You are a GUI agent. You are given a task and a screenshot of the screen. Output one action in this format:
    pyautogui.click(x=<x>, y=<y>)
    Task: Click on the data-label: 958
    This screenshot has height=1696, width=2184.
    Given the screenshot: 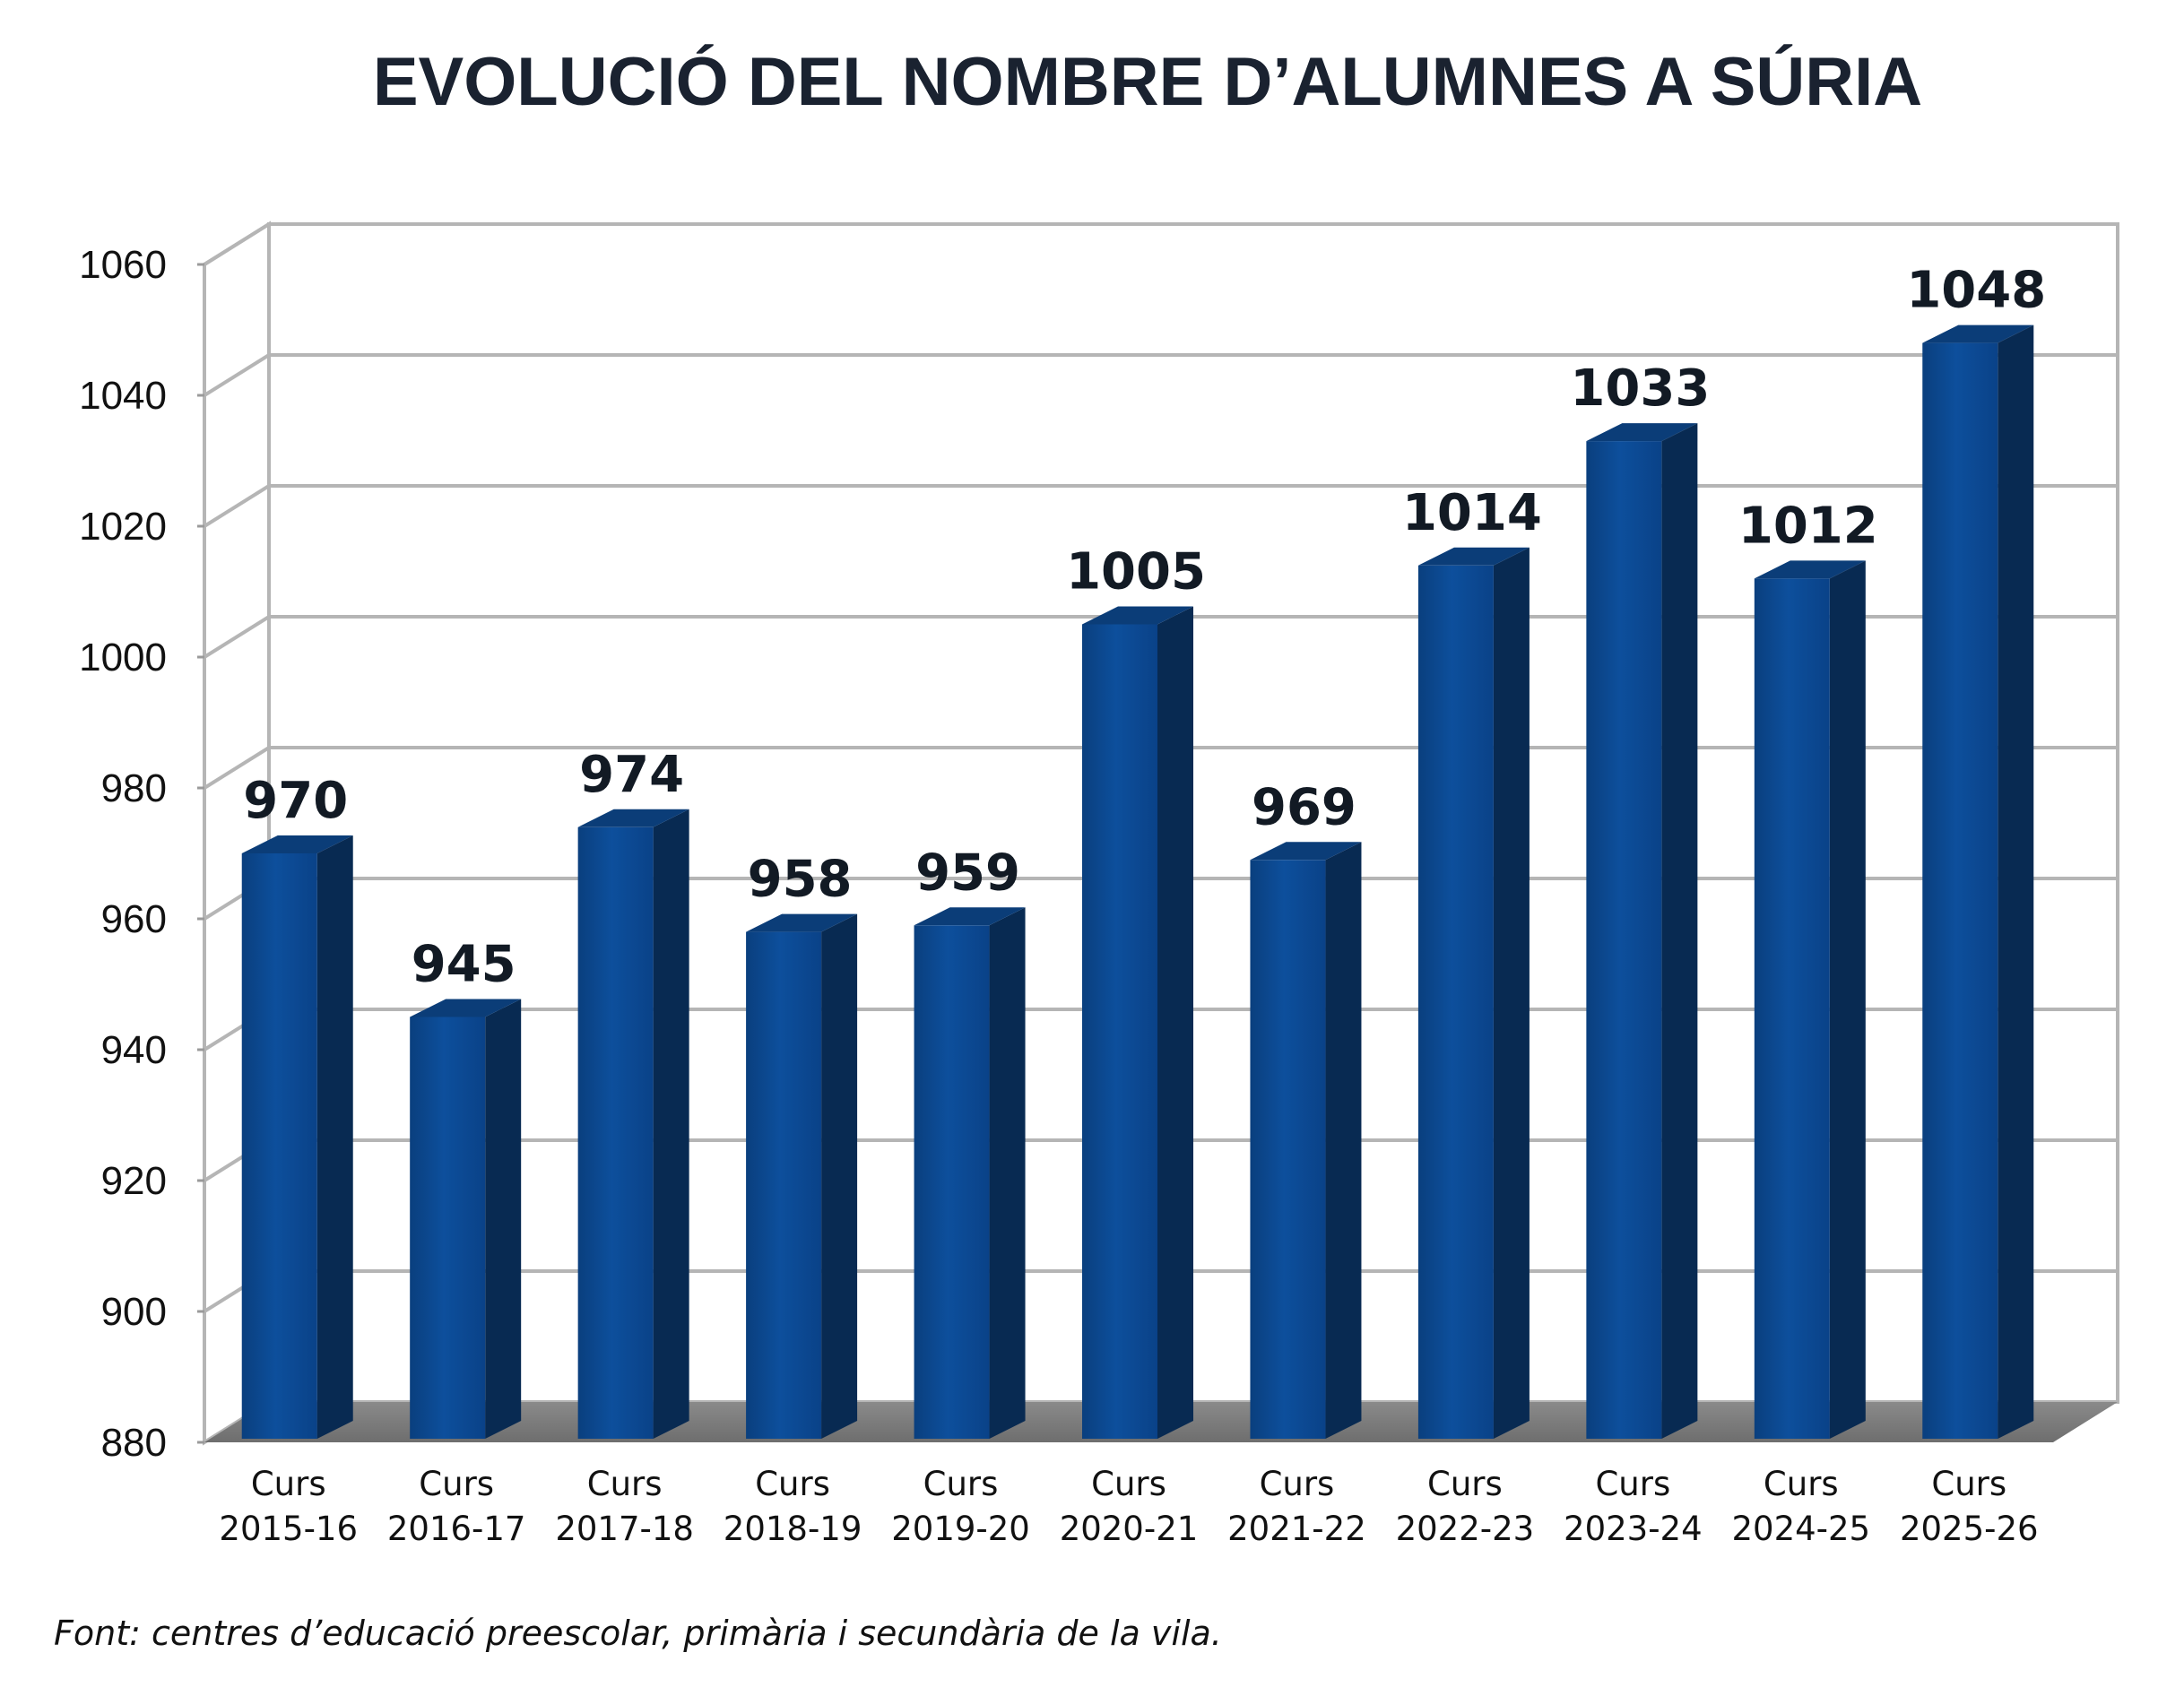 What is the action you would take?
    pyautogui.click(x=800, y=880)
    